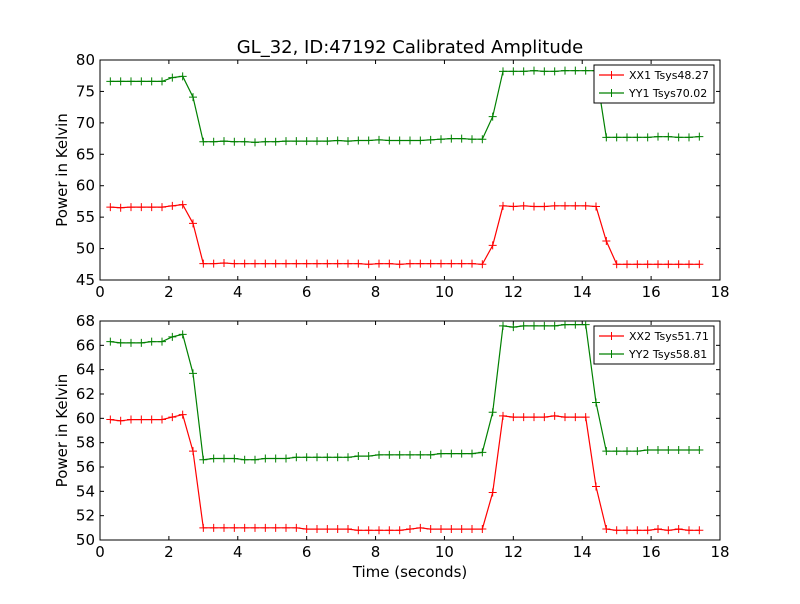 The width and height of the screenshot is (800, 604). What do you see at coordinates (307, 292) in the screenshot?
I see `x-tick-label: 6` at bounding box center [307, 292].